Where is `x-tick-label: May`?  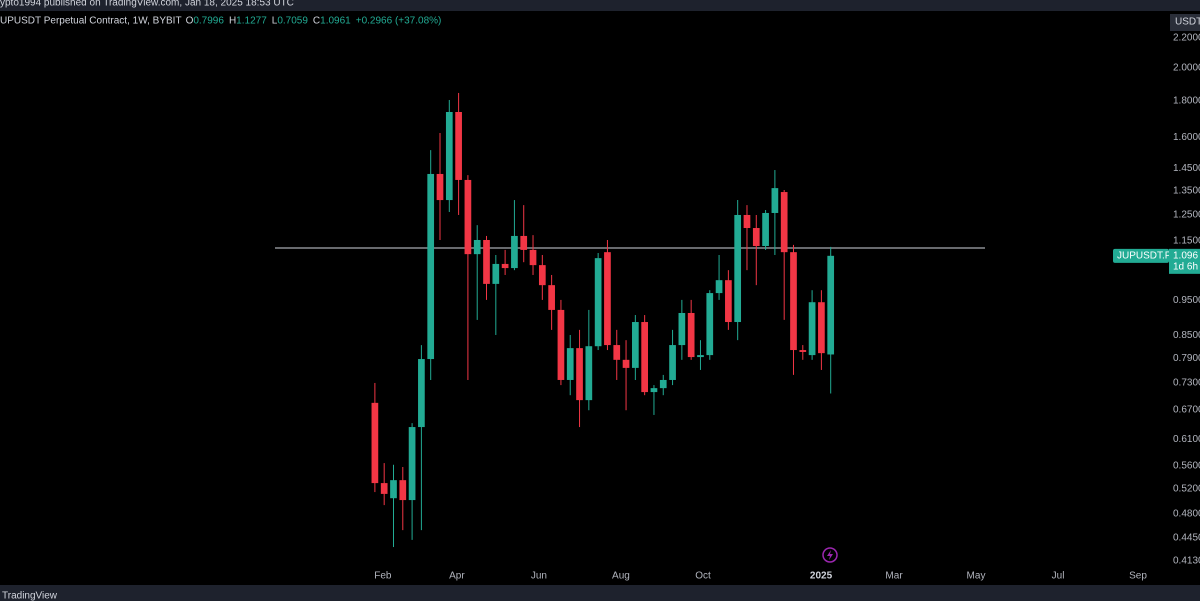 x-tick-label: May is located at coordinates (976, 576).